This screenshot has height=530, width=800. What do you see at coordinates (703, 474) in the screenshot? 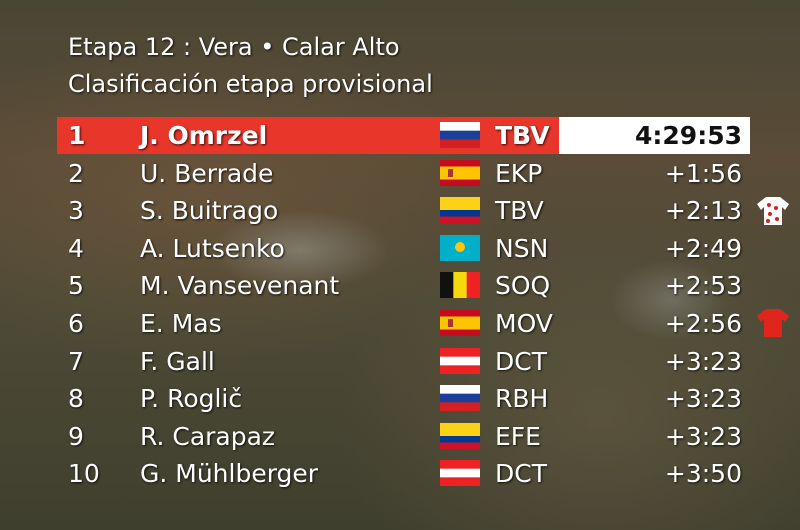
I see `time: +3:50` at bounding box center [703, 474].